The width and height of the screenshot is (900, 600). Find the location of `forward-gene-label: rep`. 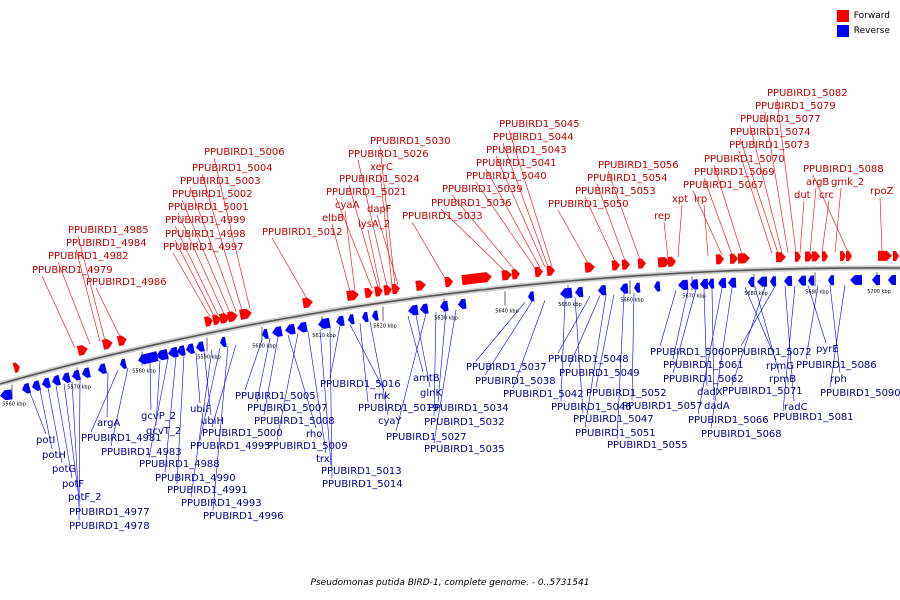

forward-gene-label: rep is located at coordinates (662, 216).